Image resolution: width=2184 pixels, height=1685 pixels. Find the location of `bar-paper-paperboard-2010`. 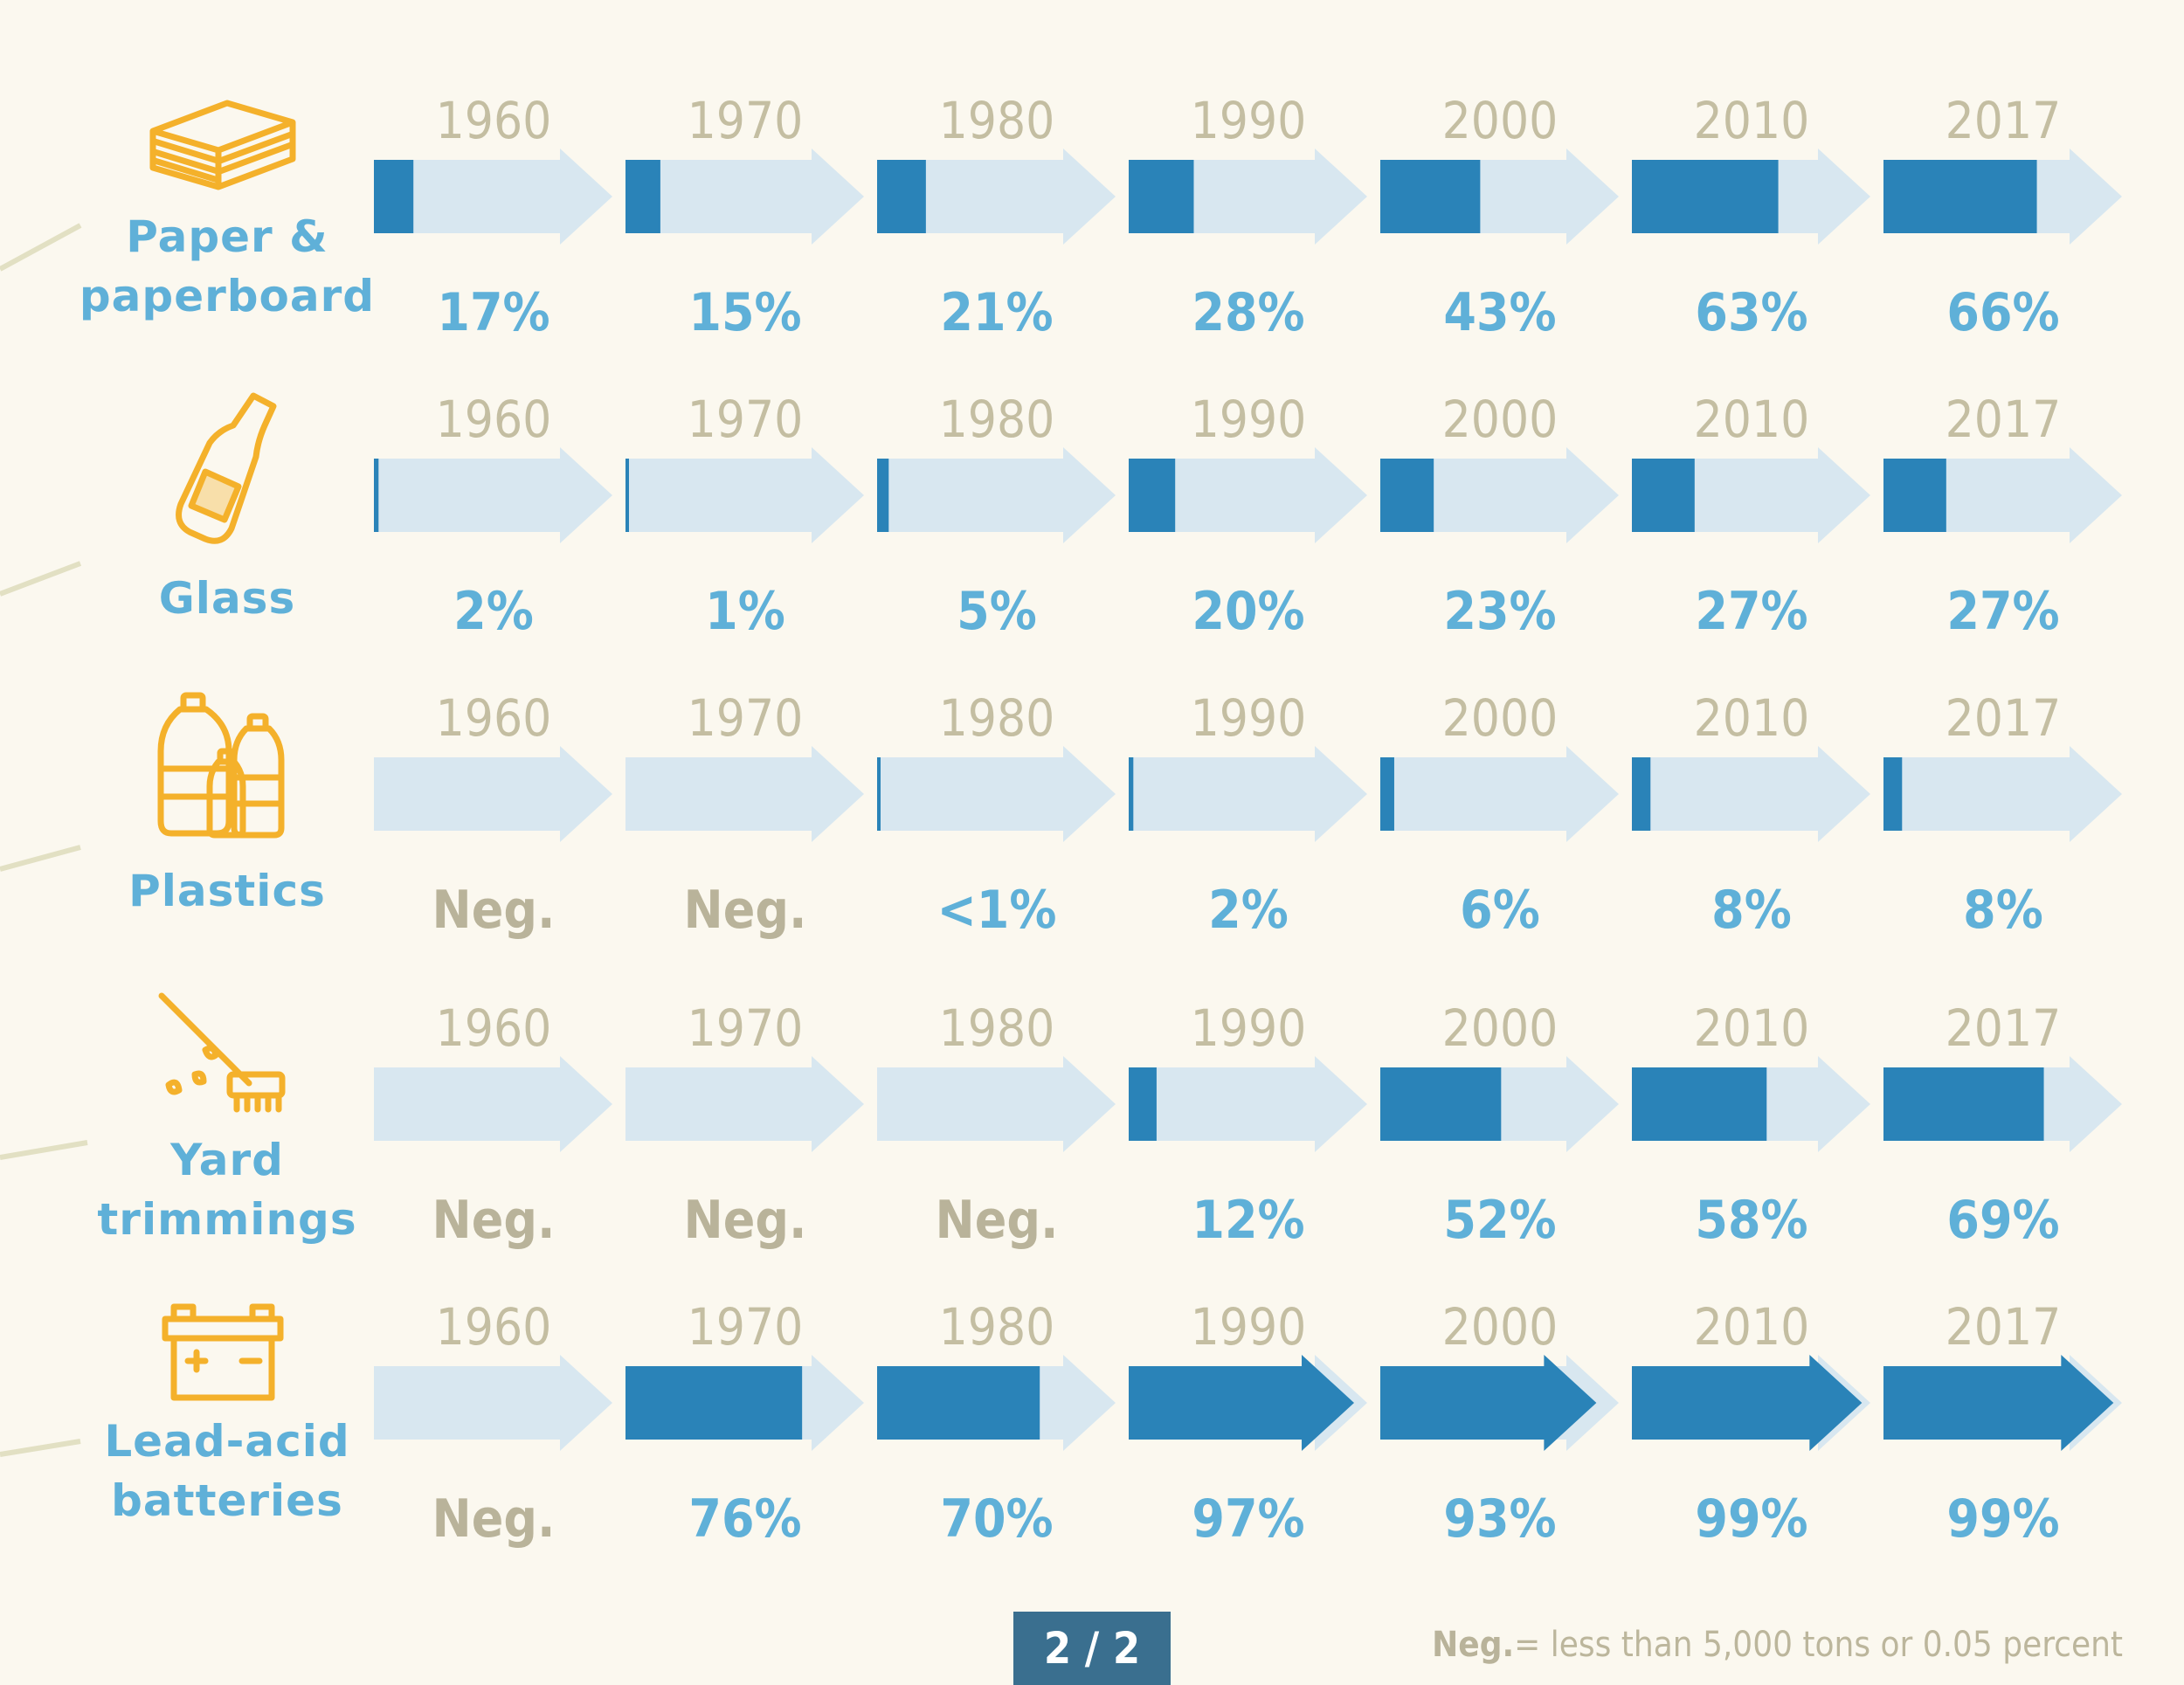

bar-paper-paperboard-2010 is located at coordinates (1705, 196).